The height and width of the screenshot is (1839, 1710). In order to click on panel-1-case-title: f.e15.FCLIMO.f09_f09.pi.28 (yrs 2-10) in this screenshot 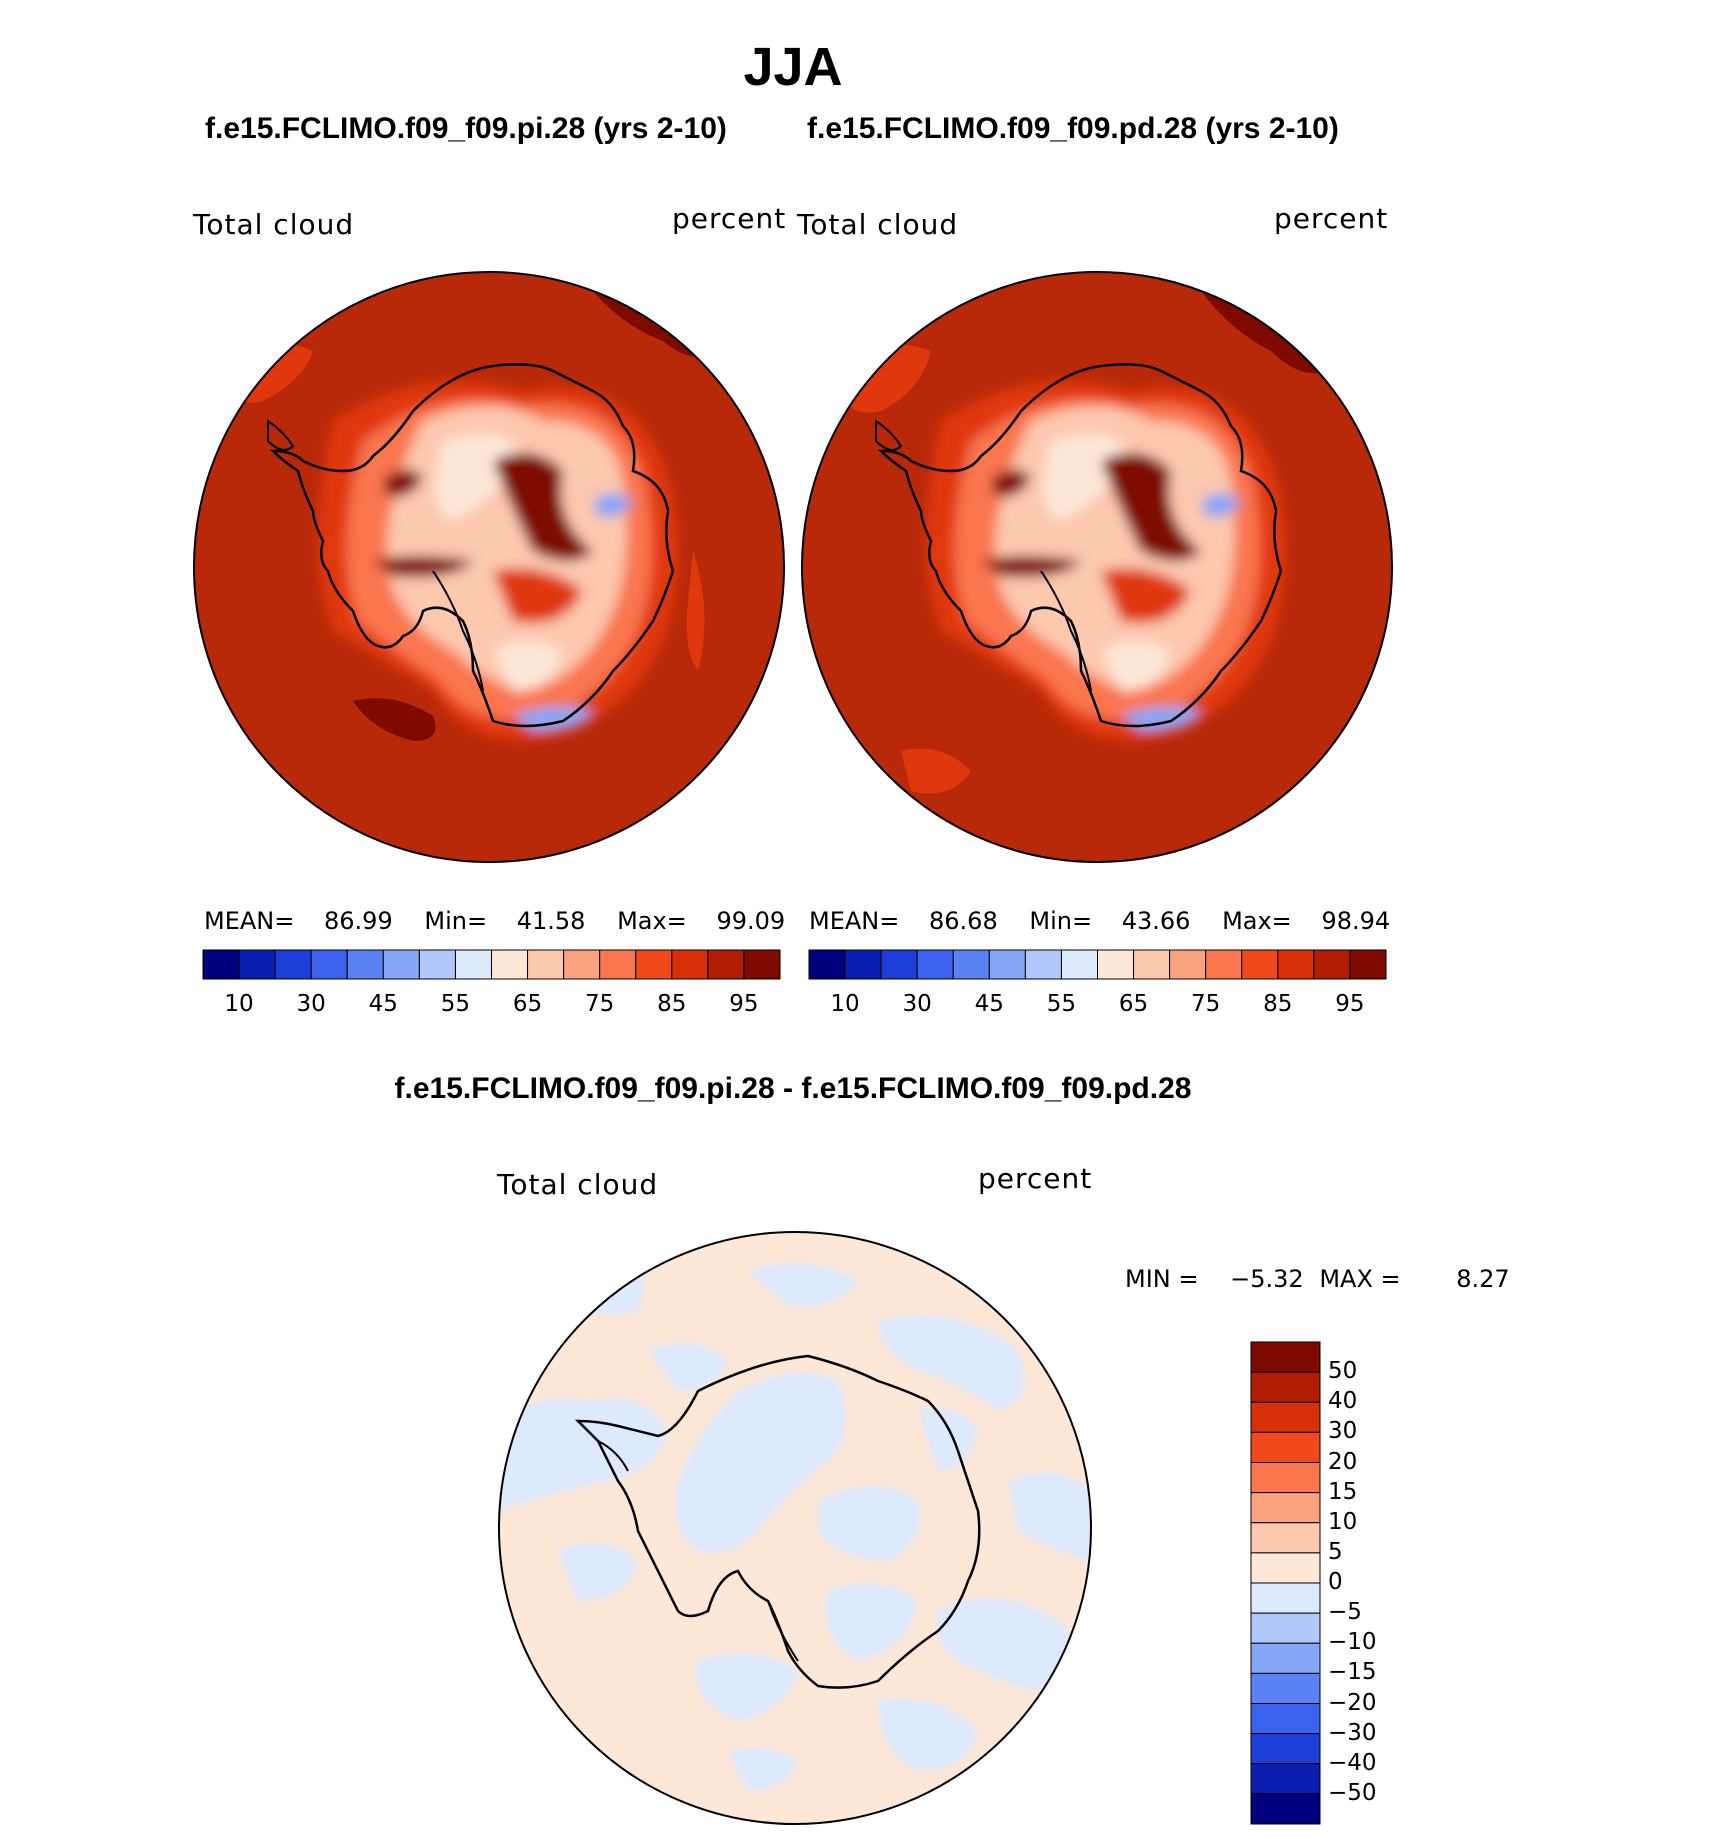, I will do `click(466, 128)`.